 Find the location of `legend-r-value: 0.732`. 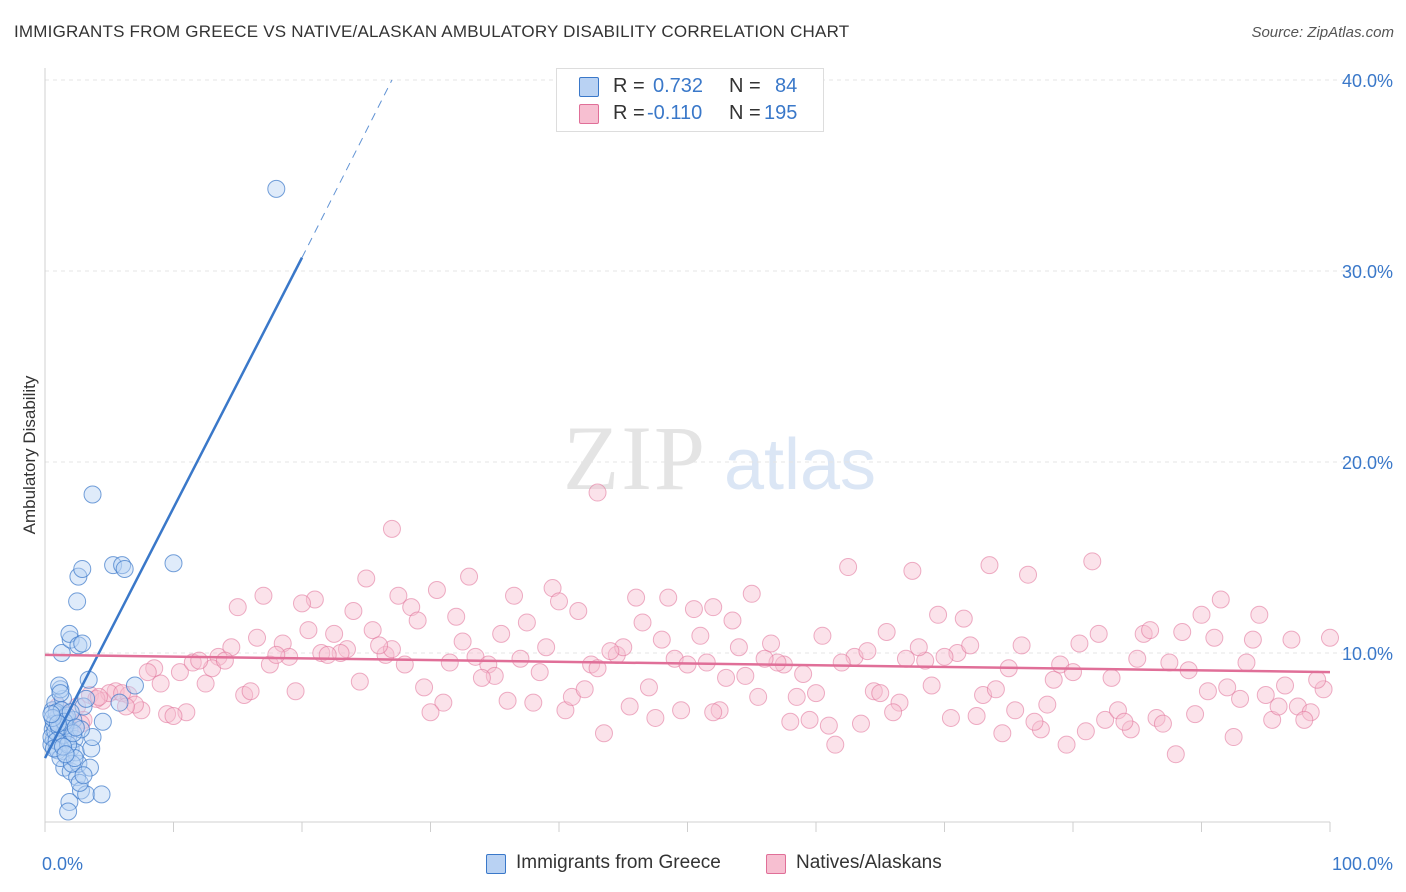

legend-r-value: 0.732 is located at coordinates (678, 86).